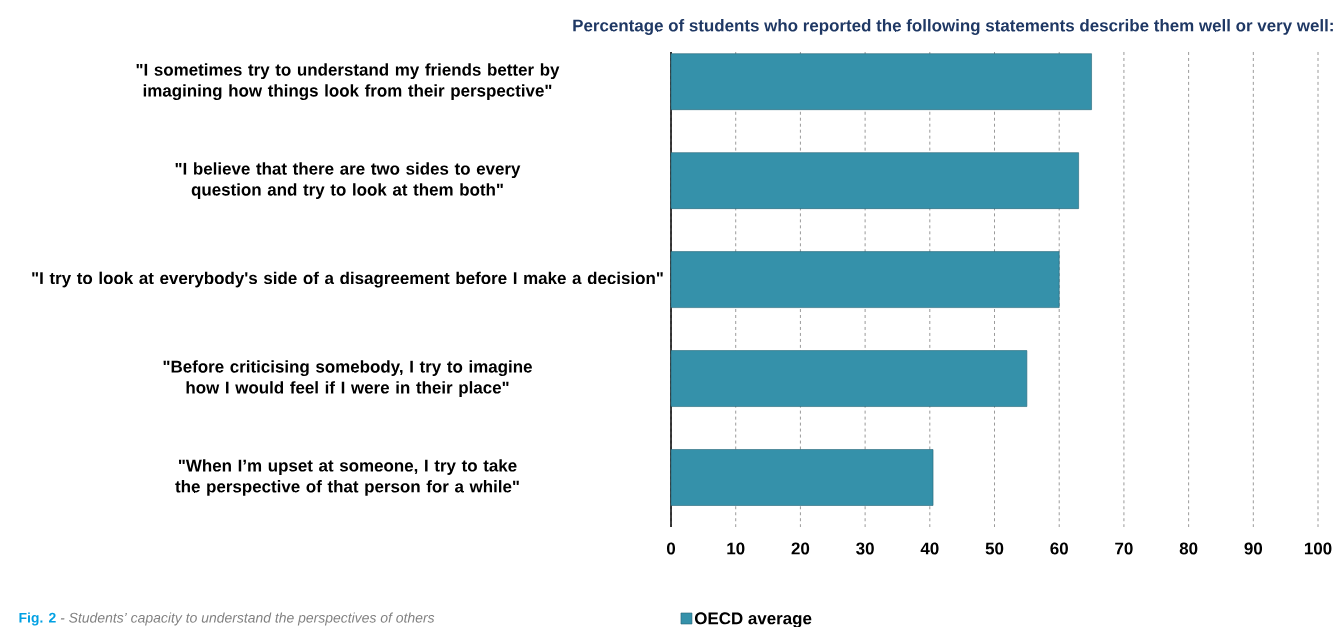 The height and width of the screenshot is (627, 1341). What do you see at coordinates (347, 279) in the screenshot?
I see `y-tick-label: "I try to look at everybody's side of a disagreement before I make a decision"` at bounding box center [347, 279].